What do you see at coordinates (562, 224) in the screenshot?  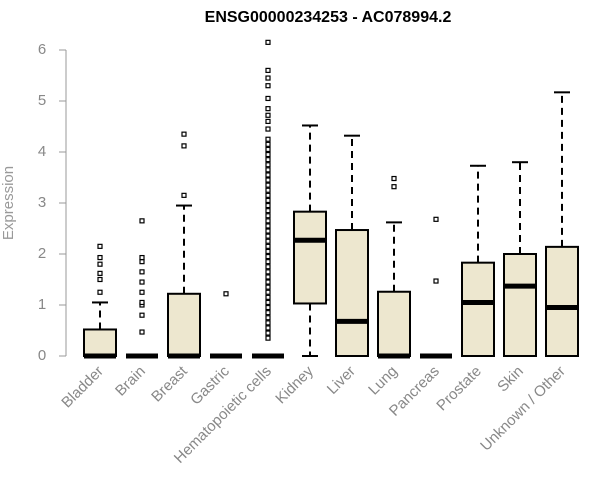 I see `box-unknown-other` at bounding box center [562, 224].